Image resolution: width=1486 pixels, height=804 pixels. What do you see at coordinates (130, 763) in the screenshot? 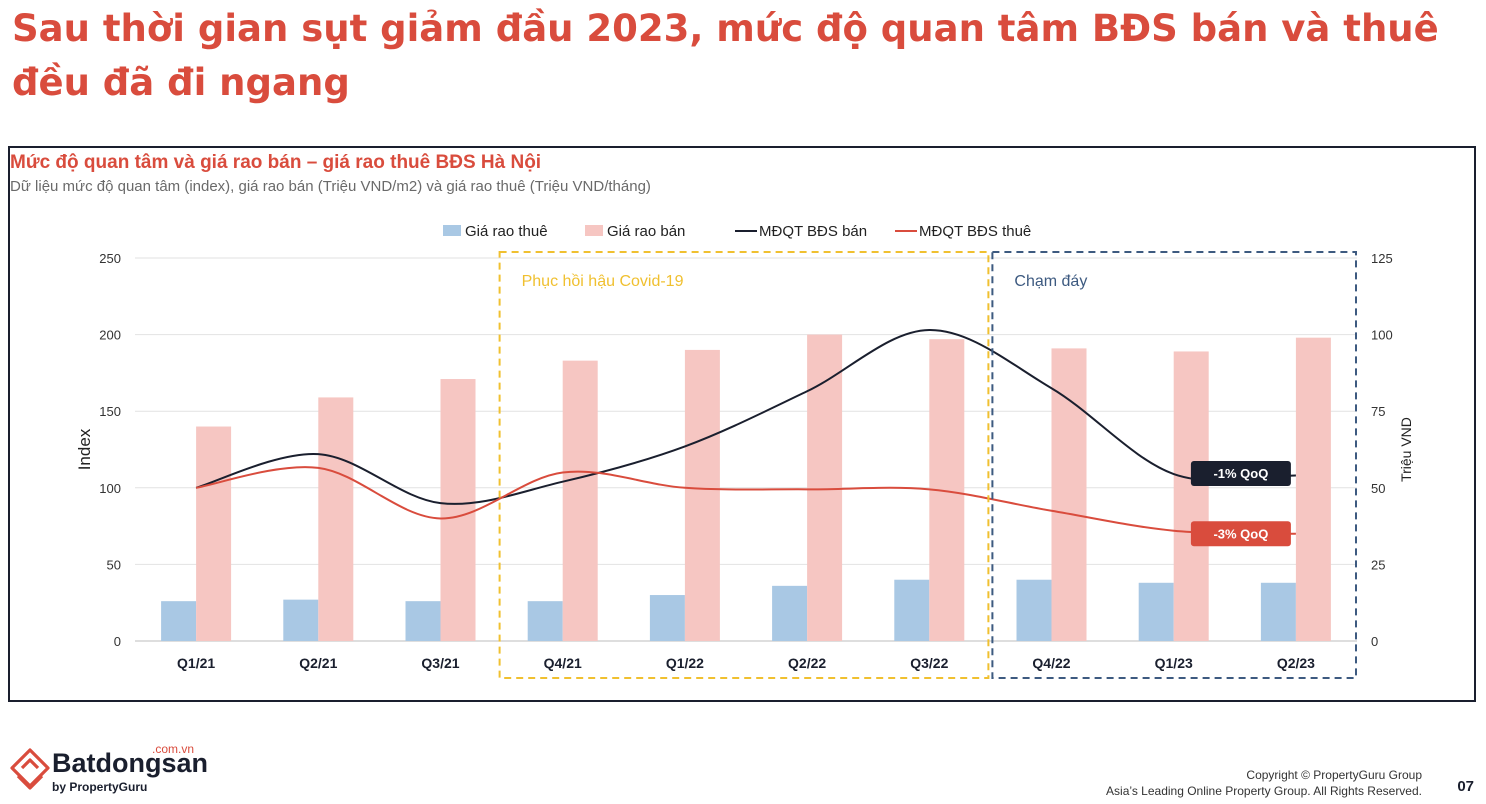
I see `logo-name: Batdongsan` at bounding box center [130, 763].